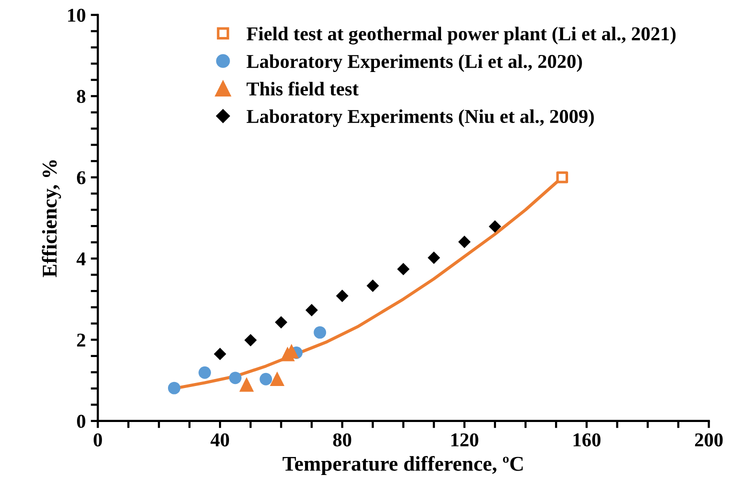  Describe the element at coordinates (81, 177) in the screenshot. I see `y-tick-label: 6` at that location.